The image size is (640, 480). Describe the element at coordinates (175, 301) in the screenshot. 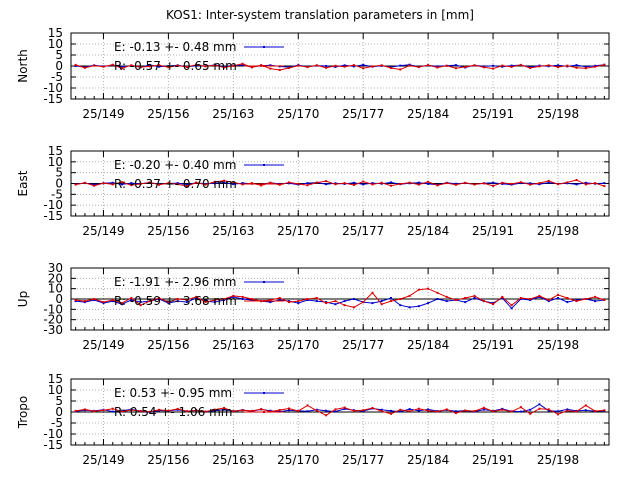

I see `legend-label-R: R: -0.59 +- 3.68 mm` at that location.